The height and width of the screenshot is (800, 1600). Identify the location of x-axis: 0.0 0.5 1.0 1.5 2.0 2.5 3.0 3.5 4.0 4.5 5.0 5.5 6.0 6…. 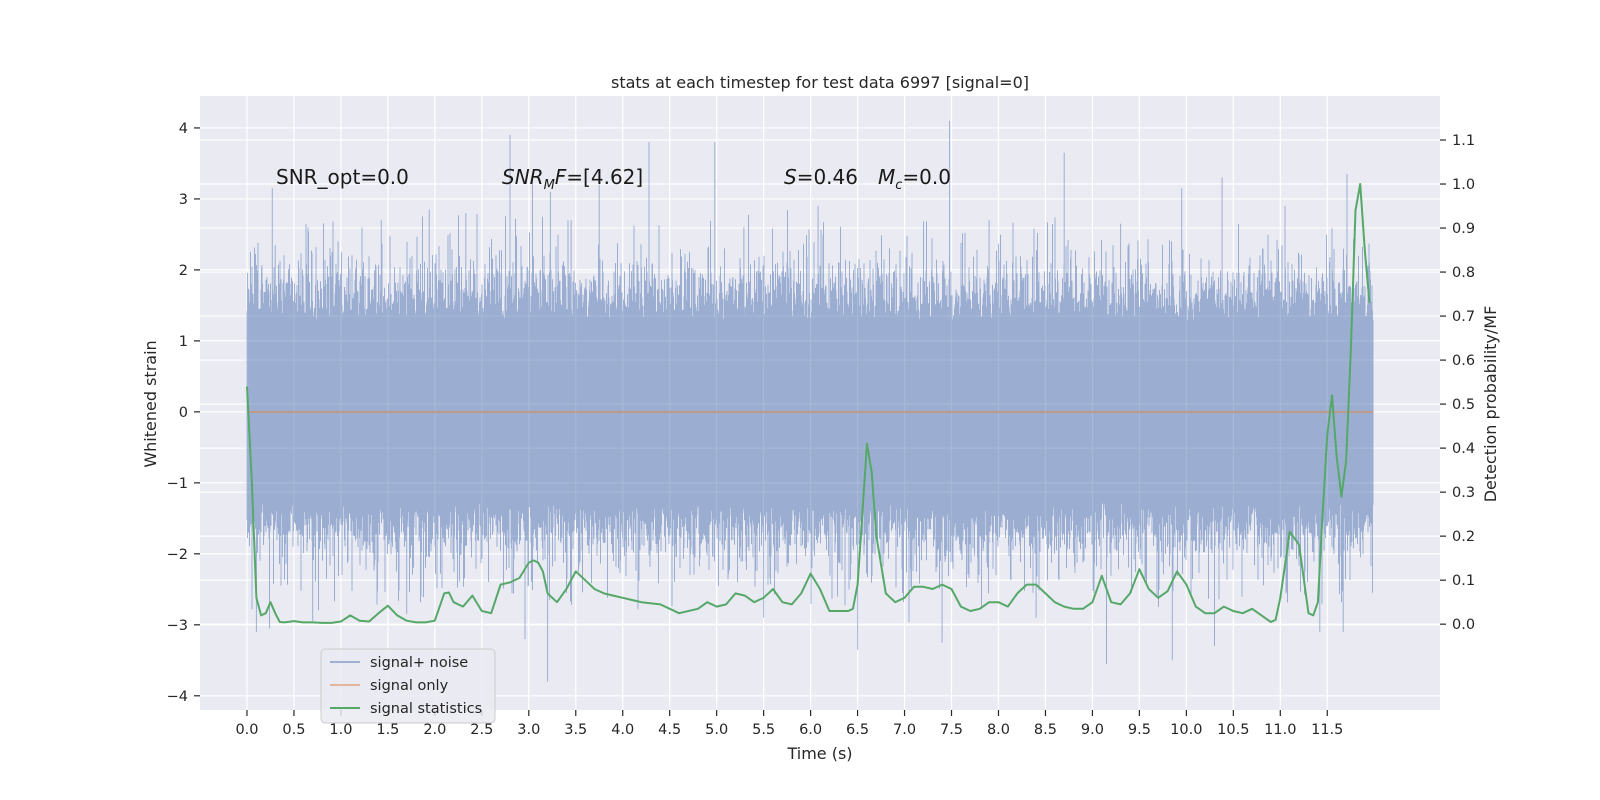
(789, 724).